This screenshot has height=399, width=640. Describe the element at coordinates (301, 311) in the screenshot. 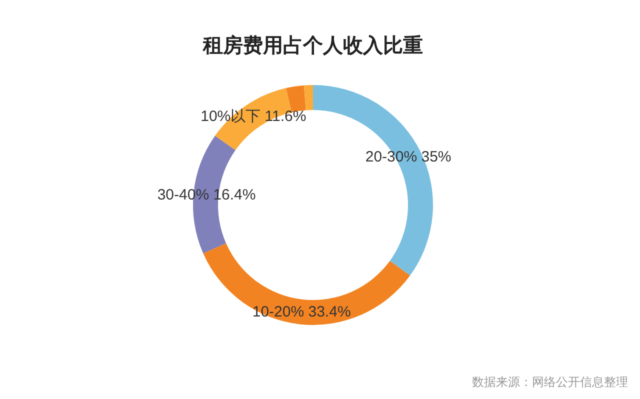

I see `slice-label: 10-20% 33.4%` at that location.